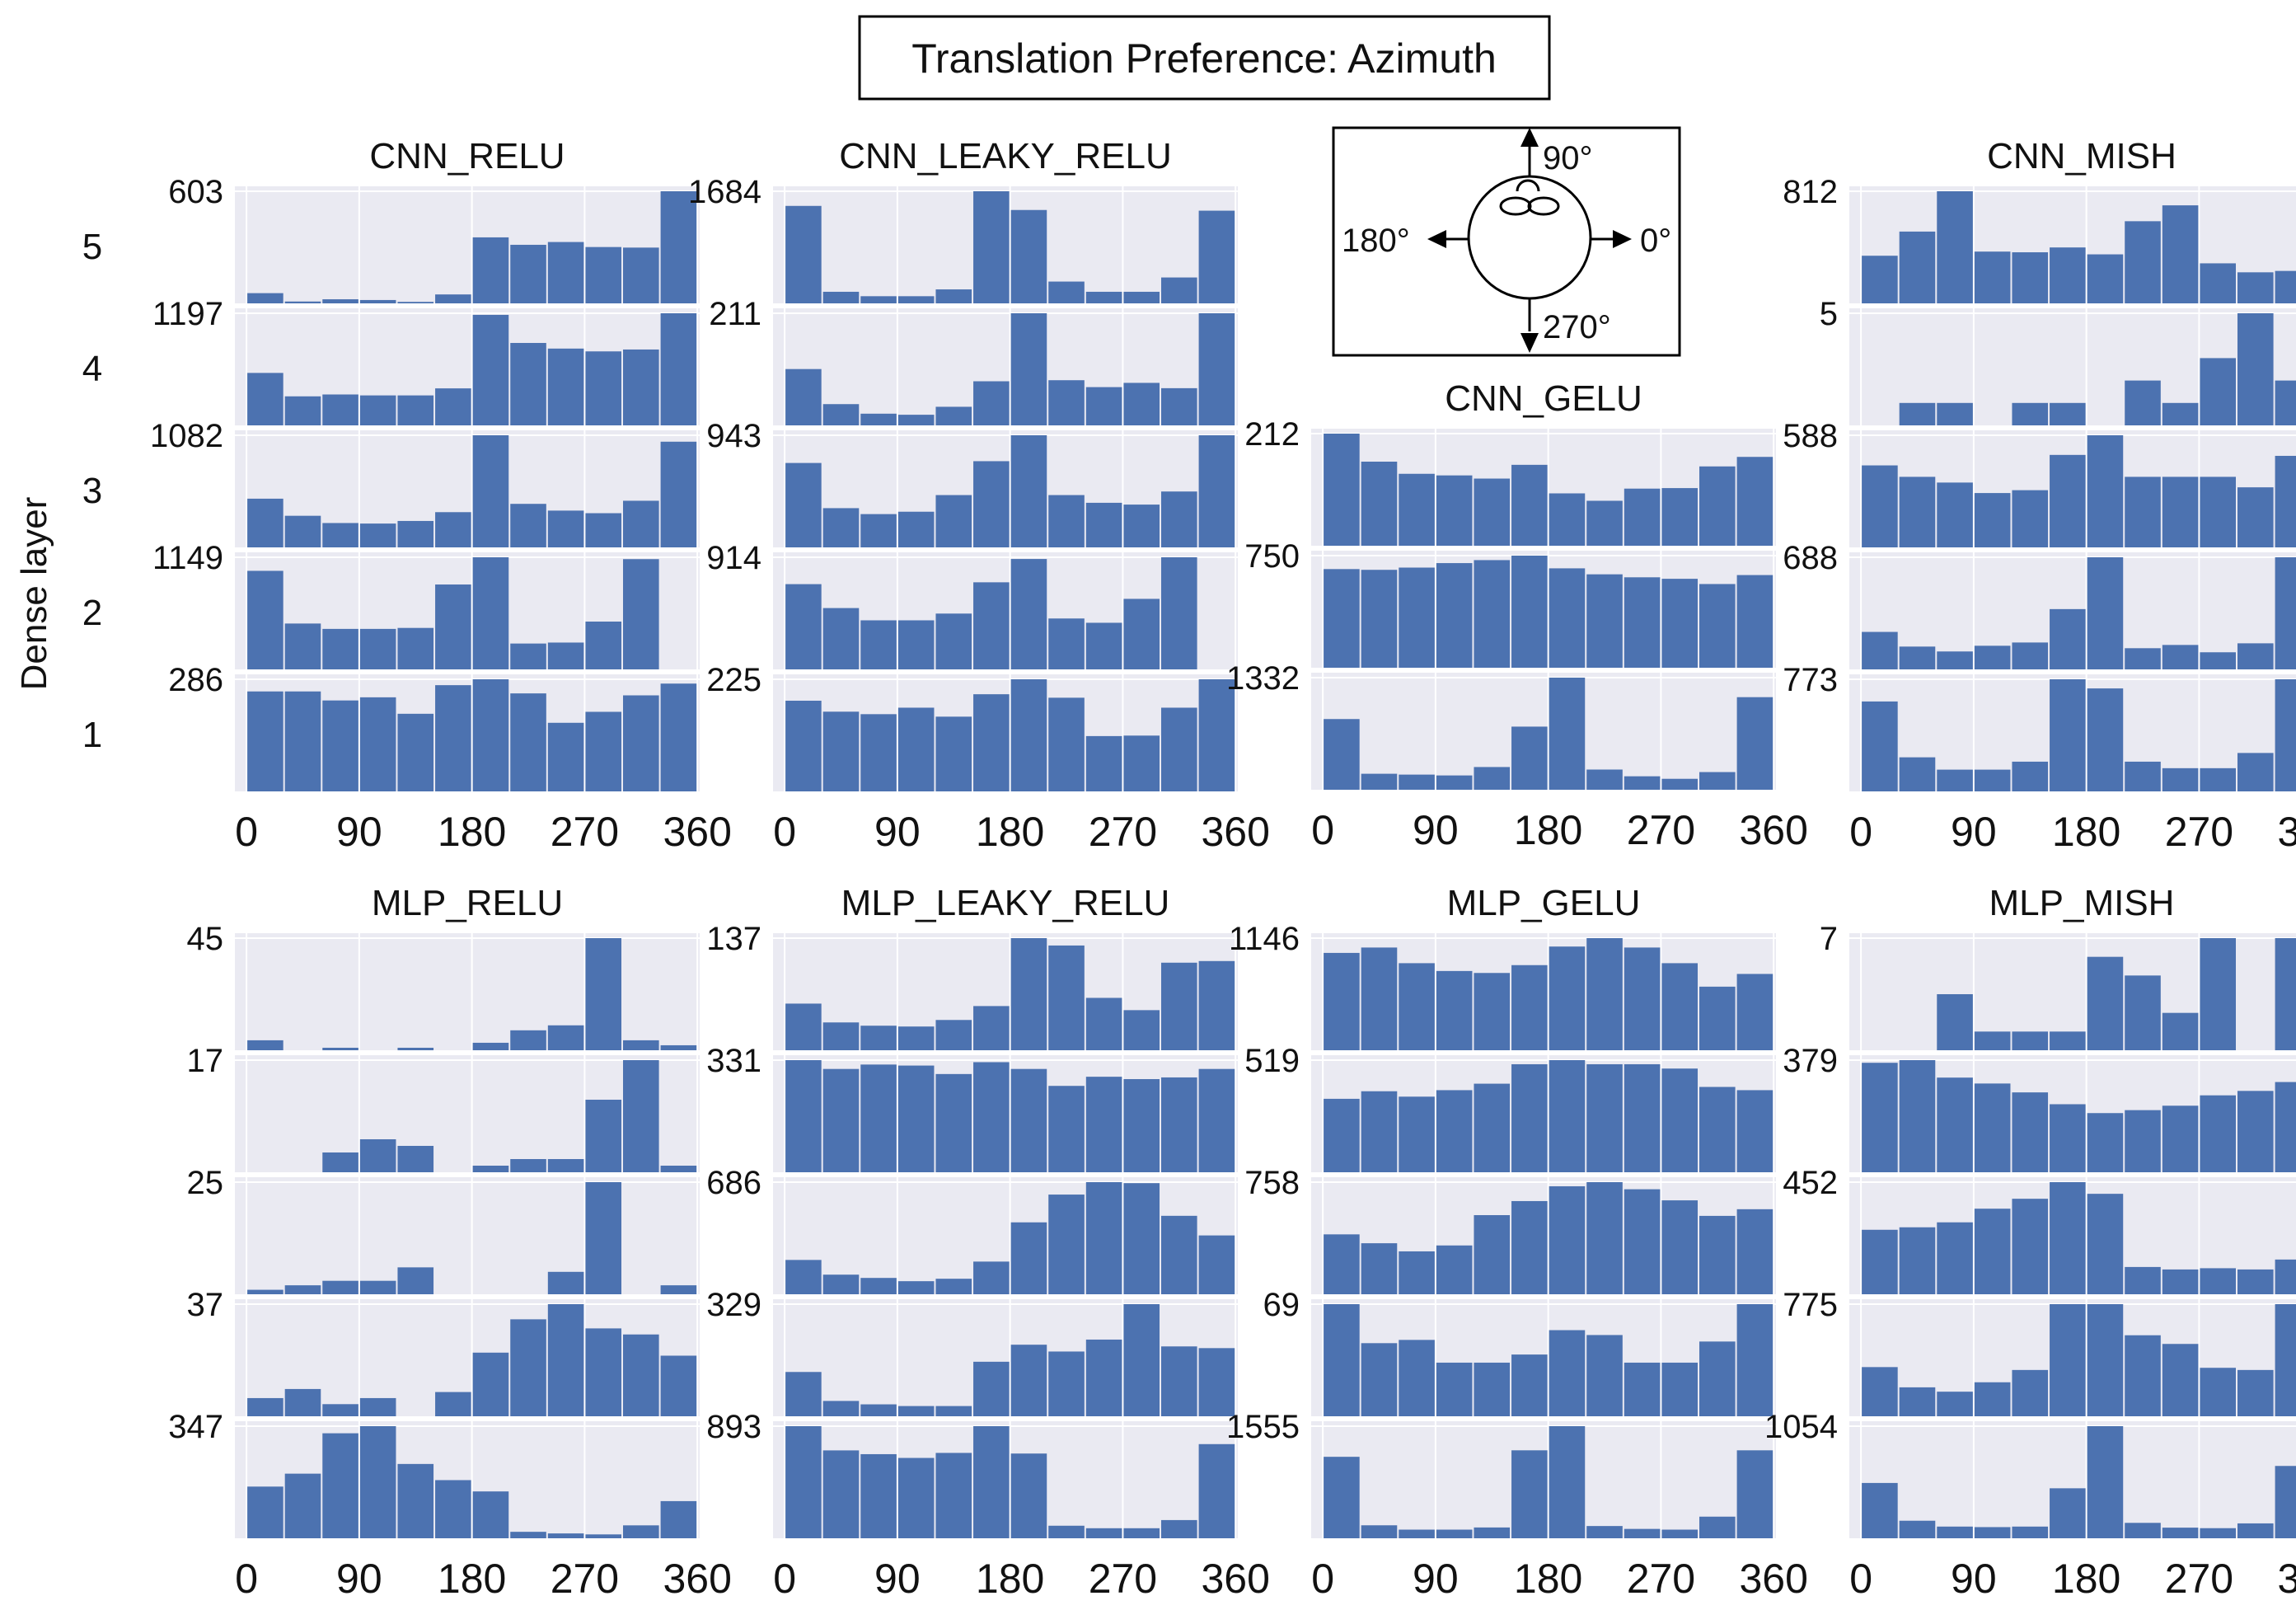  What do you see at coordinates (1661, 1579) in the screenshot?
I see `x-tick-label: 270` at bounding box center [1661, 1579].